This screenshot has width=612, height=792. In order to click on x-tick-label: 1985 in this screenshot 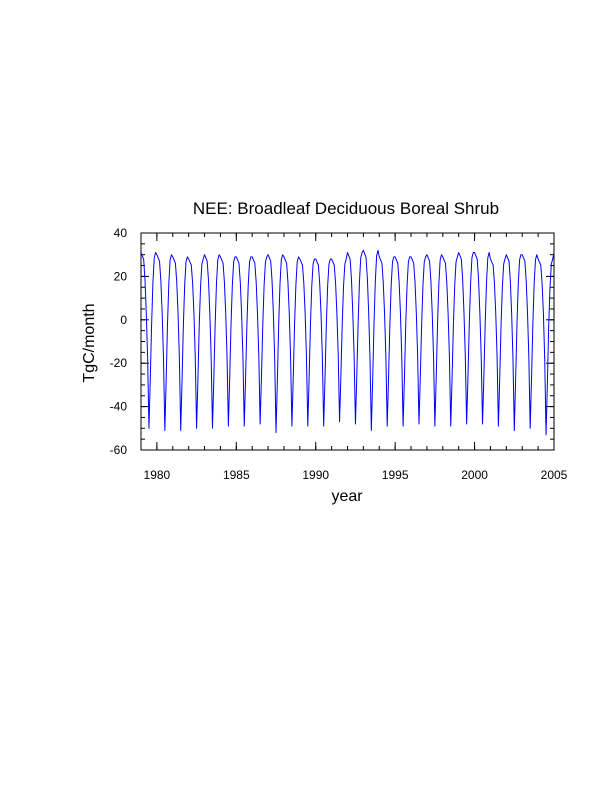, I will do `click(236, 475)`.